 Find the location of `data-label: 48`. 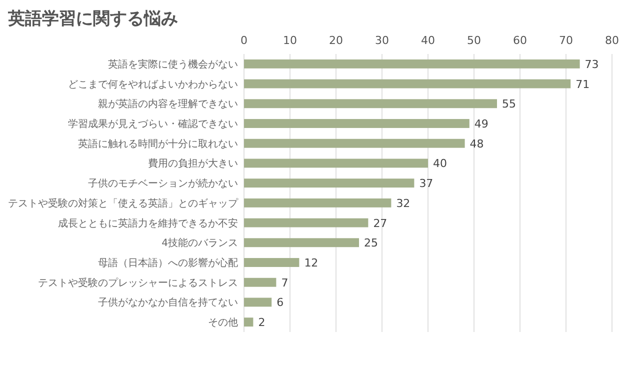

data-label: 48 is located at coordinates (477, 143).